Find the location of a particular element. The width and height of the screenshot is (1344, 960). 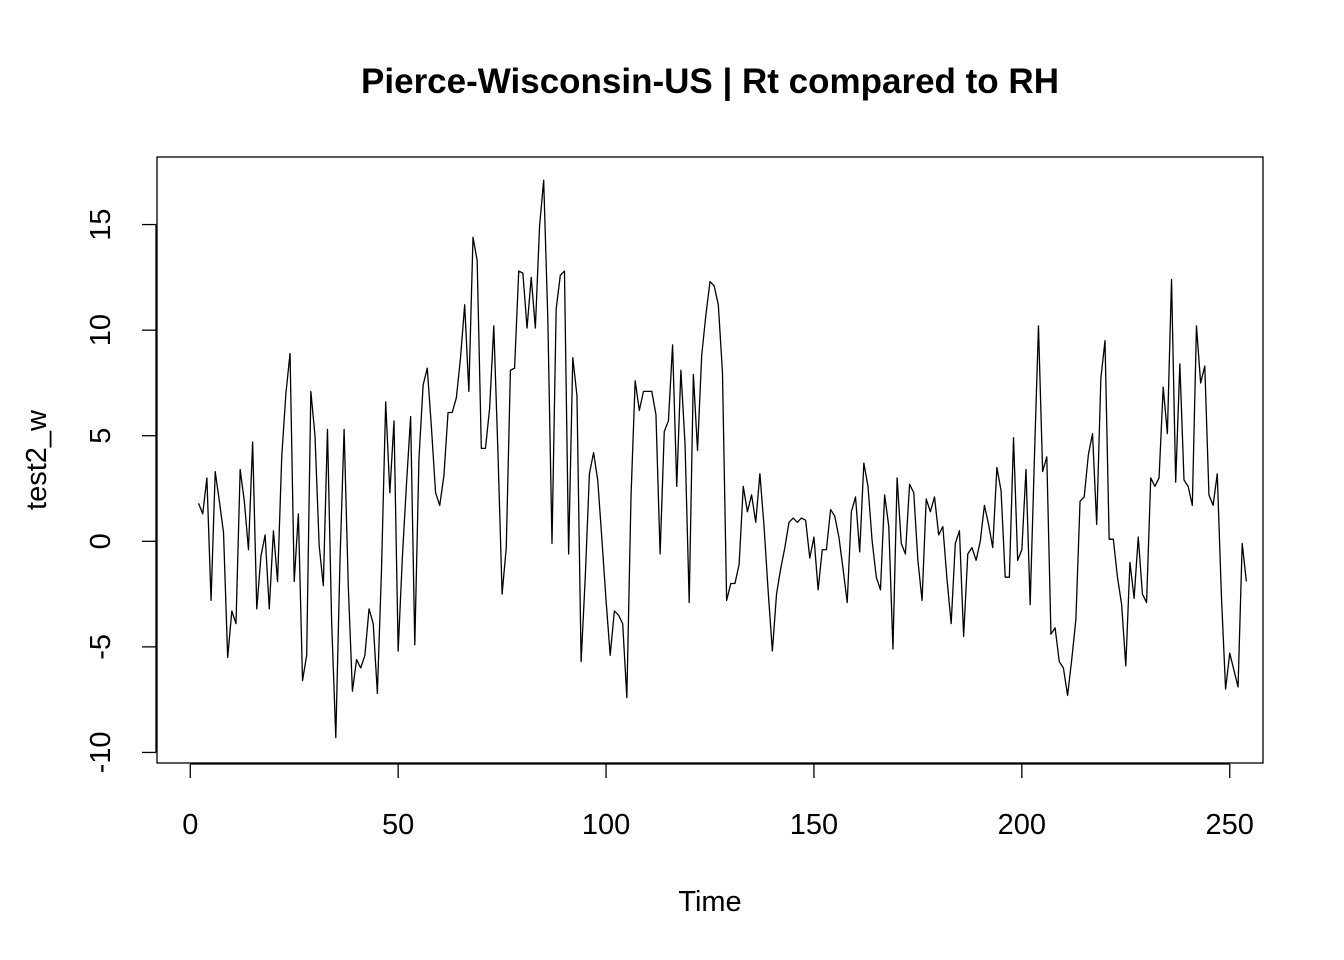

x-tick-label: 100 is located at coordinates (606, 825).